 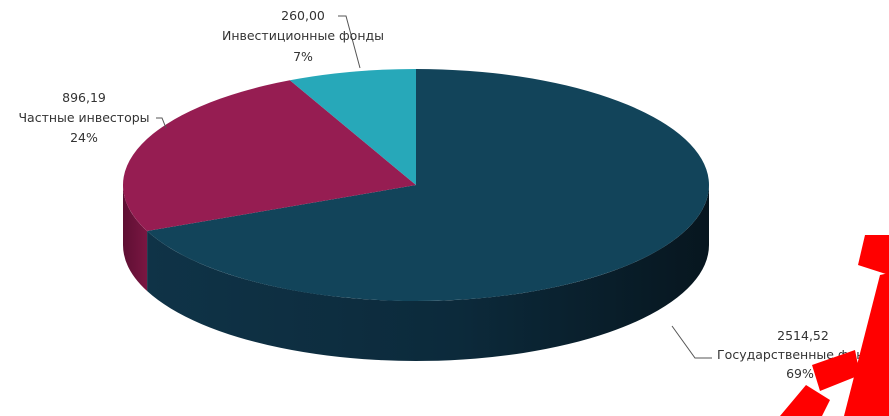 I want to click on pie-slice-private-investors, so click(x=269, y=156).